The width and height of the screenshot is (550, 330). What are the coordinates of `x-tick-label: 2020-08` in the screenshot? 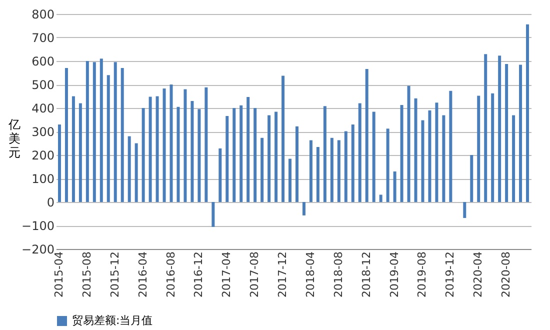 It's located at (506, 275).